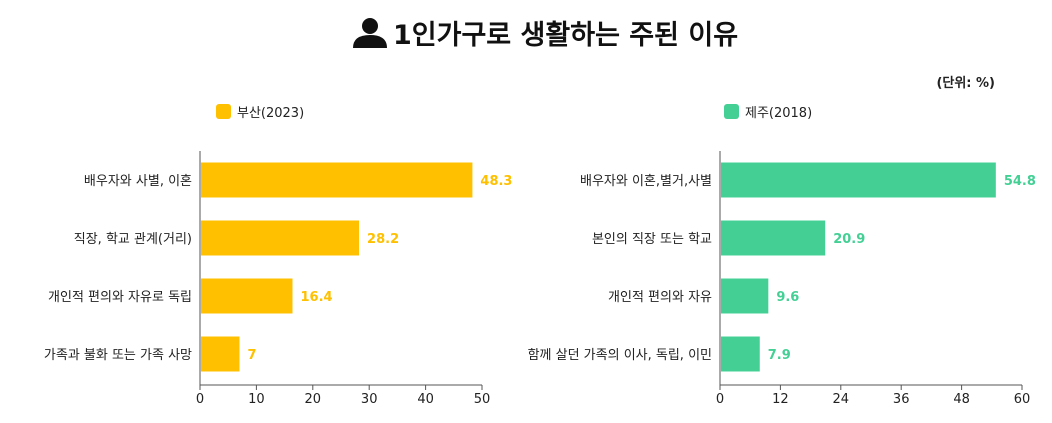  Describe the element at coordinates (652, 239) in the screenshot. I see `category-label-jeju-1: 본인의 직장 또는 학교` at that location.